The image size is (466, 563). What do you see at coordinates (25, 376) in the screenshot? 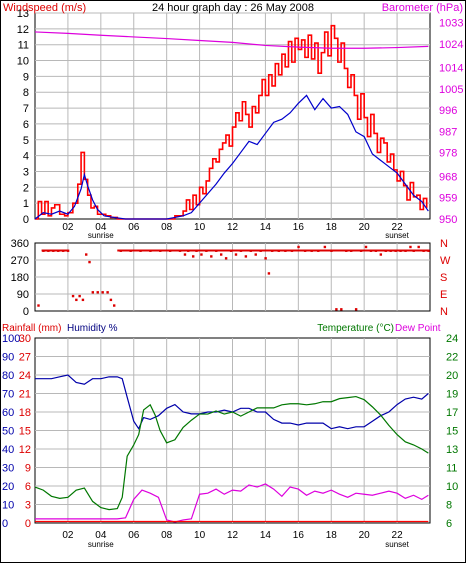
I see `rainfall-tick: 24` at bounding box center [25, 376].